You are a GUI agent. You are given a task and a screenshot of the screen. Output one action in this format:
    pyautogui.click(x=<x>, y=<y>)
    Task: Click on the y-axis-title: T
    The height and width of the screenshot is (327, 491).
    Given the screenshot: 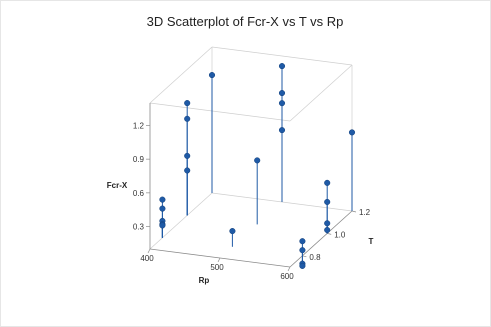 What is the action you would take?
    pyautogui.click(x=371, y=241)
    